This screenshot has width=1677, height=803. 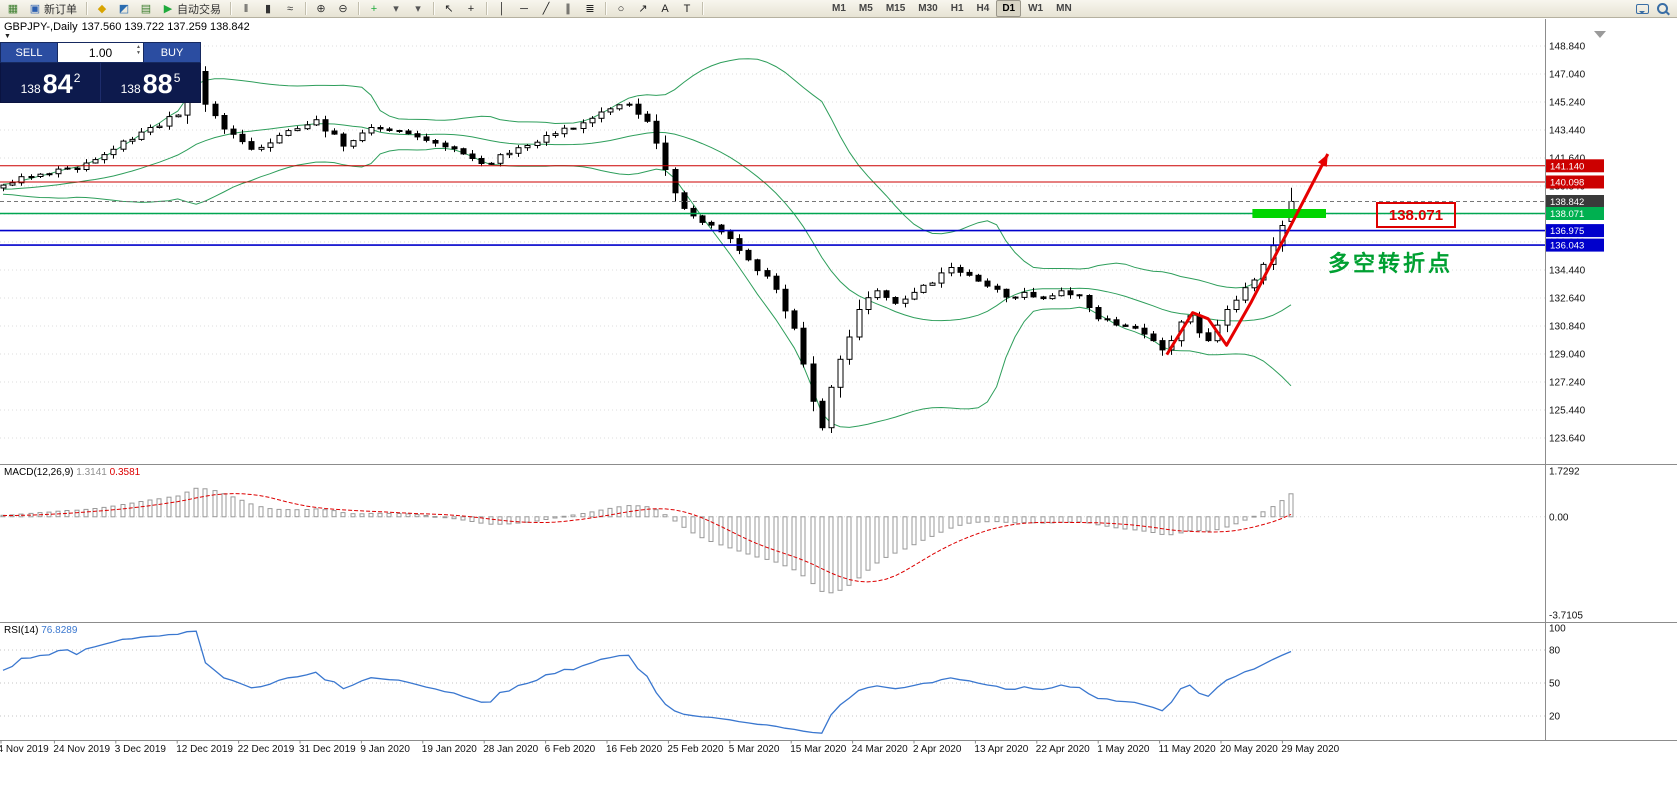 What do you see at coordinates (1009, 8) in the screenshot?
I see `timeframe-button-D1: D1` at bounding box center [1009, 8].